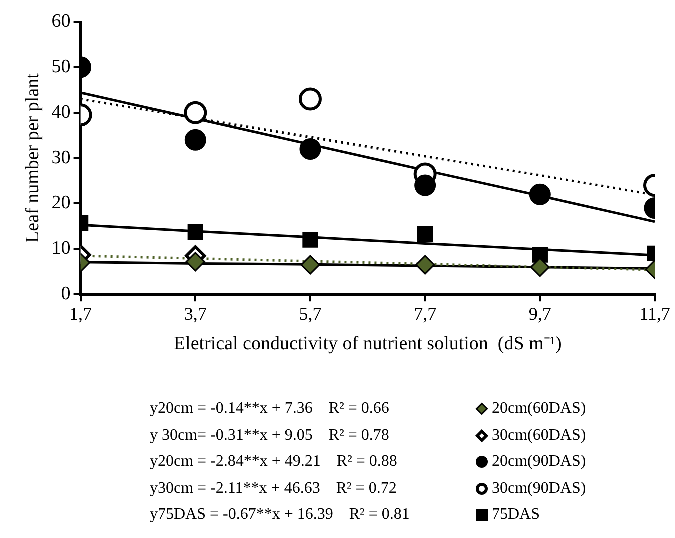 This screenshot has height=538, width=675. Describe the element at coordinates (270, 409) in the screenshot. I see `text: y20cm = -0.14**x + 7.36 R² = 0.66` at that location.